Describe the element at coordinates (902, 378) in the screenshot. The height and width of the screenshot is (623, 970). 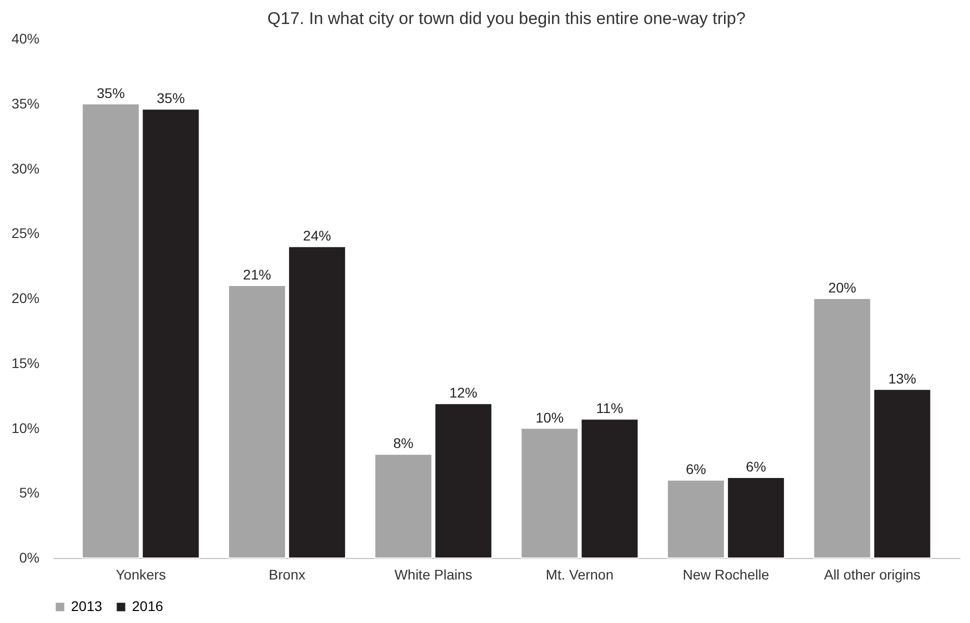
I see `data-label: 13%` at that location.